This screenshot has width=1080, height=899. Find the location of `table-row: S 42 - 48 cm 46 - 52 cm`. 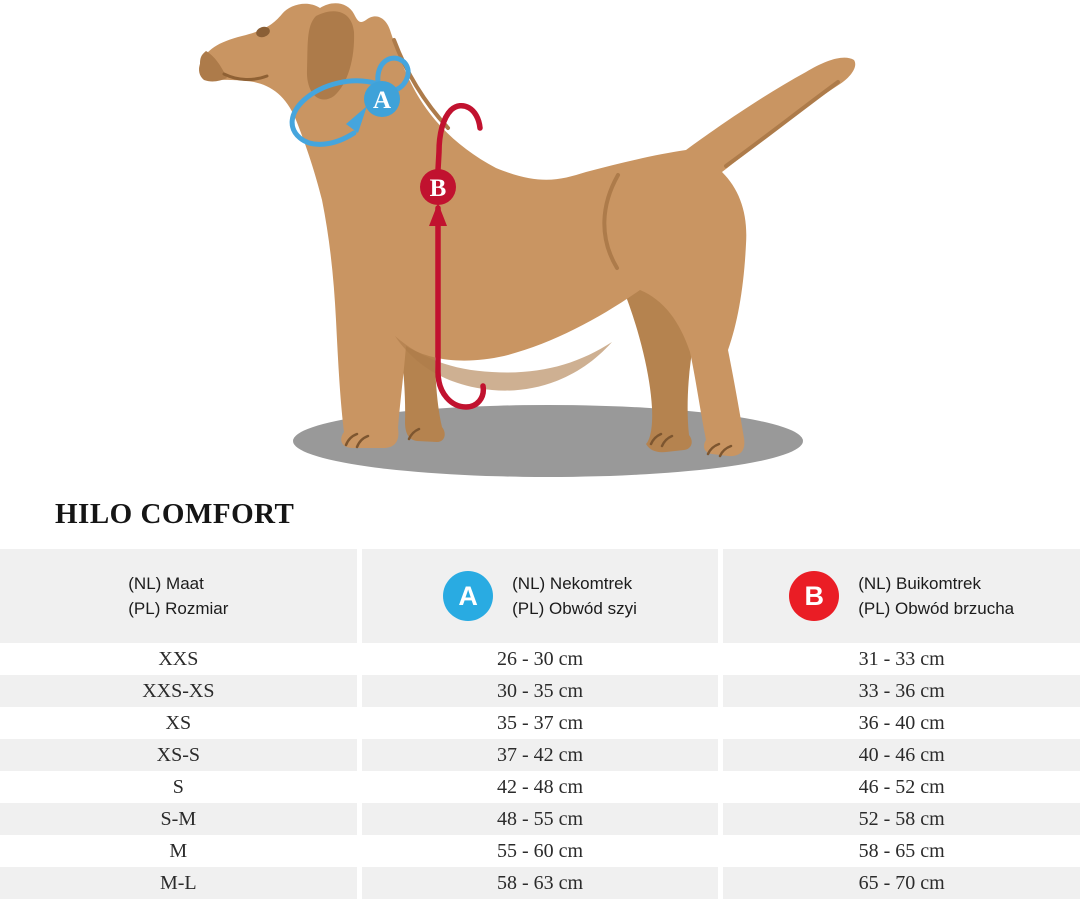

table-row: S 42 - 48 cm 46 - 52 cm is located at coordinates (540, 787).